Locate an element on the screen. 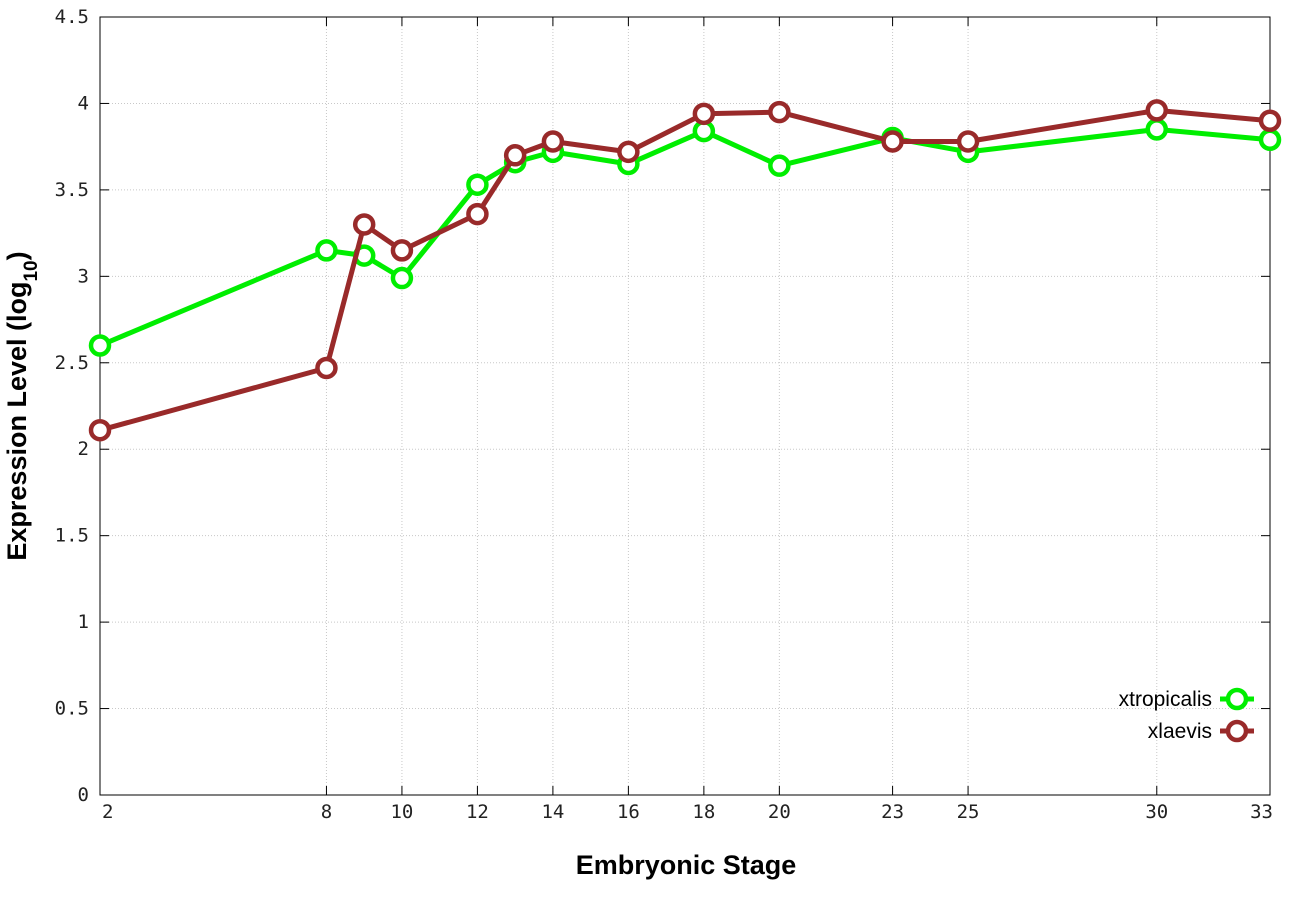 The width and height of the screenshot is (1296, 907). legend-item-xlaevis: xlaevis is located at coordinates (1201, 731).